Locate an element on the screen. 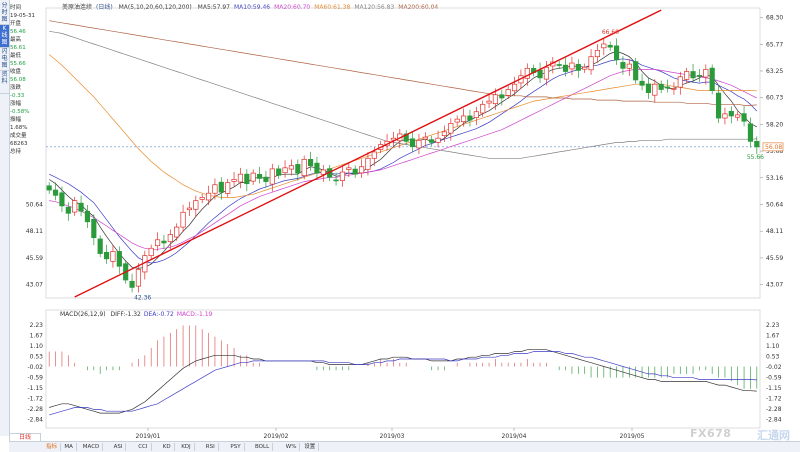  toolbar-button-0: 指标 is located at coordinates (52, 447).